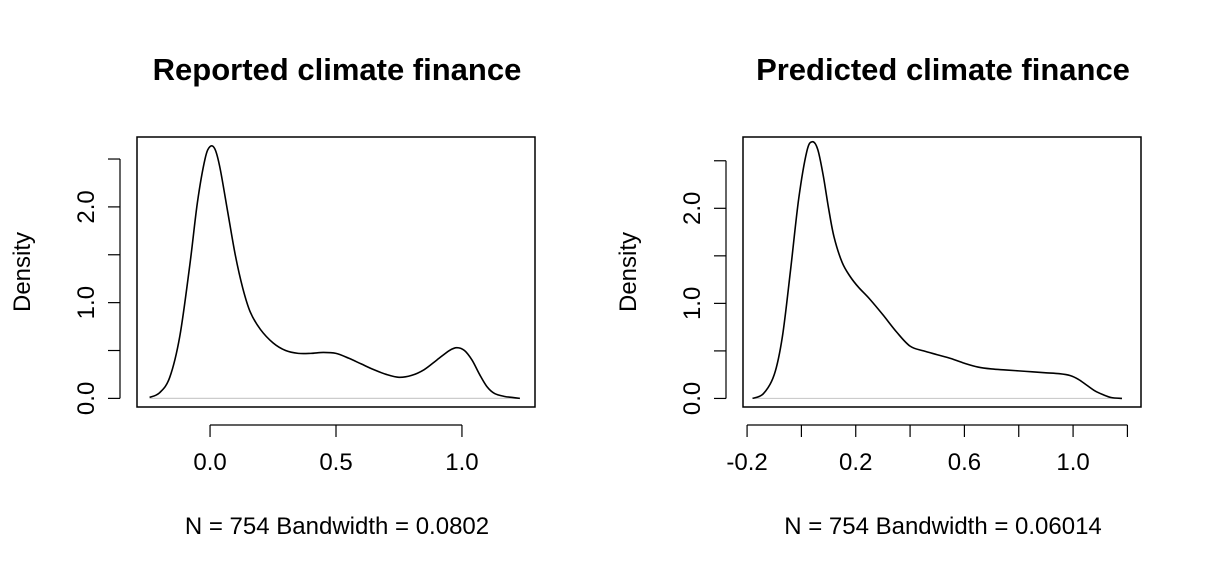 The height and width of the screenshot is (579, 1212). Describe the element at coordinates (337, 526) in the screenshot. I see `x-axis-label: N = 754 Bandwidth = 0.0802` at that location.